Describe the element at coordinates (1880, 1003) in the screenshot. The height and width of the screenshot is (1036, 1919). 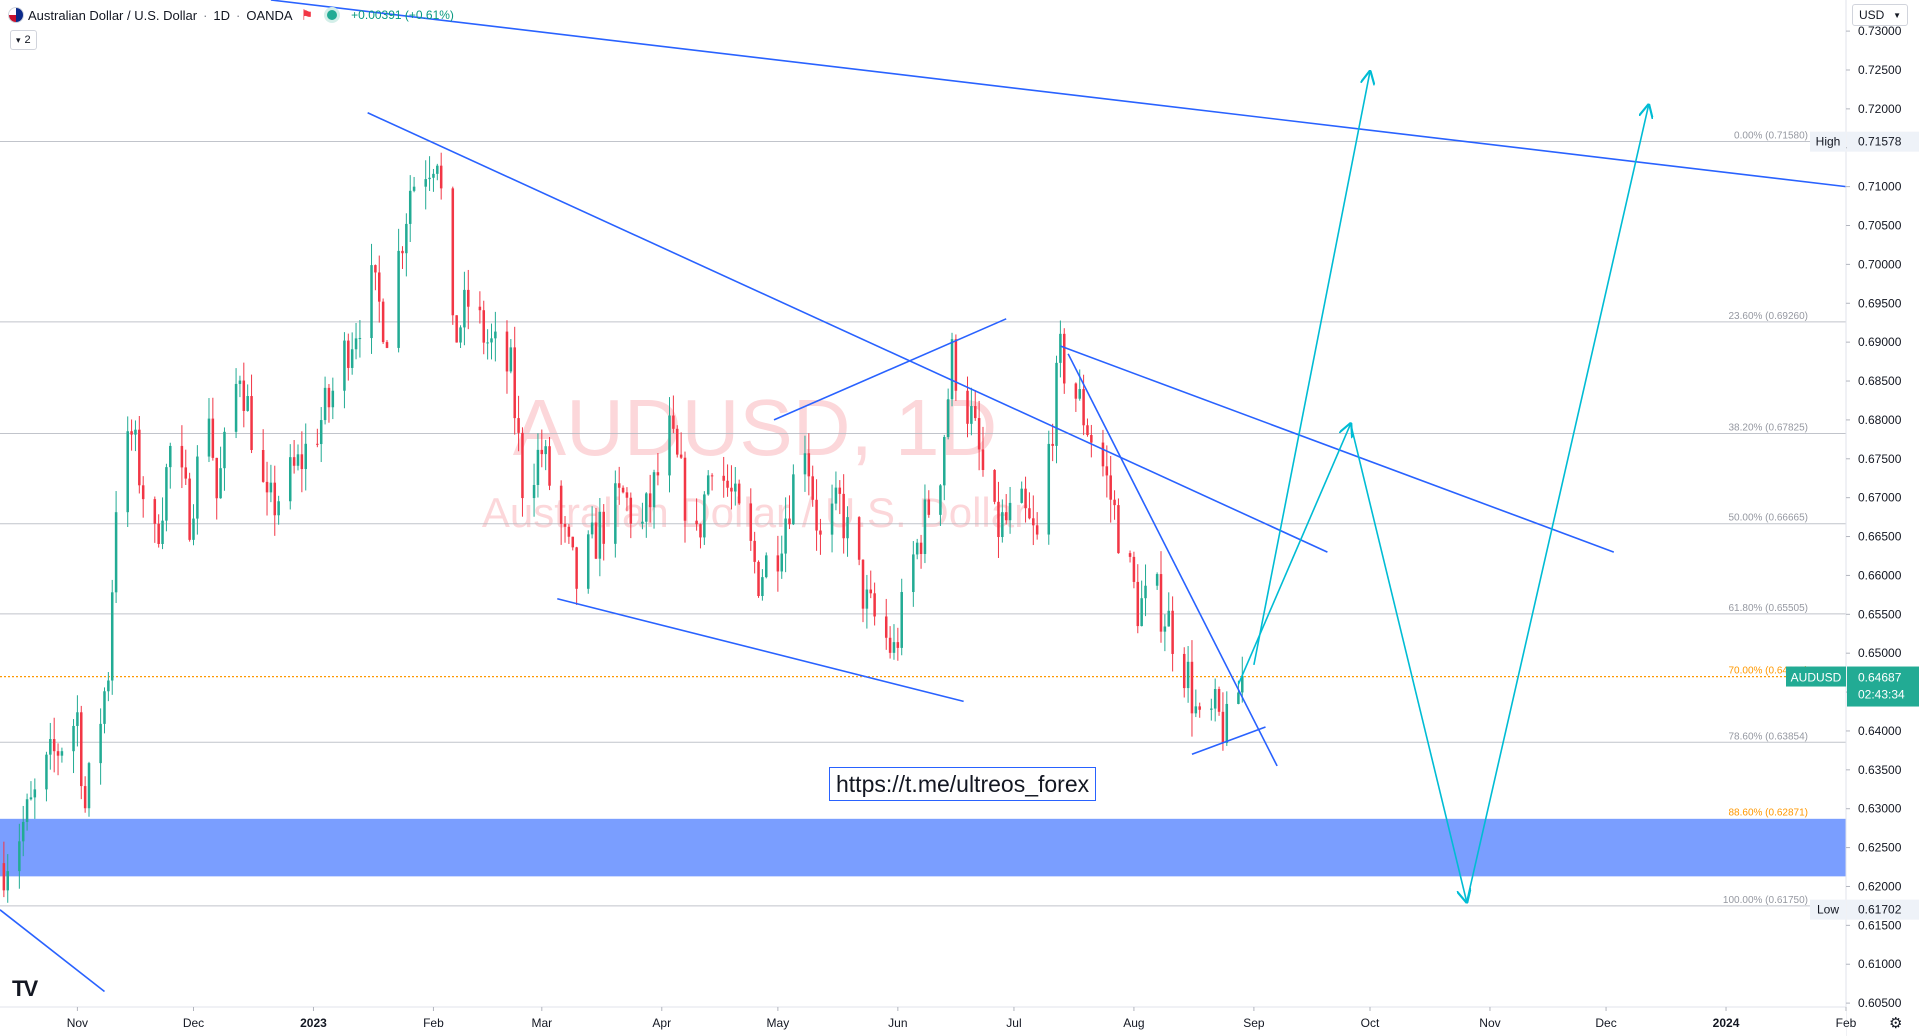
I see `price-tick-label: 0.60500` at that location.